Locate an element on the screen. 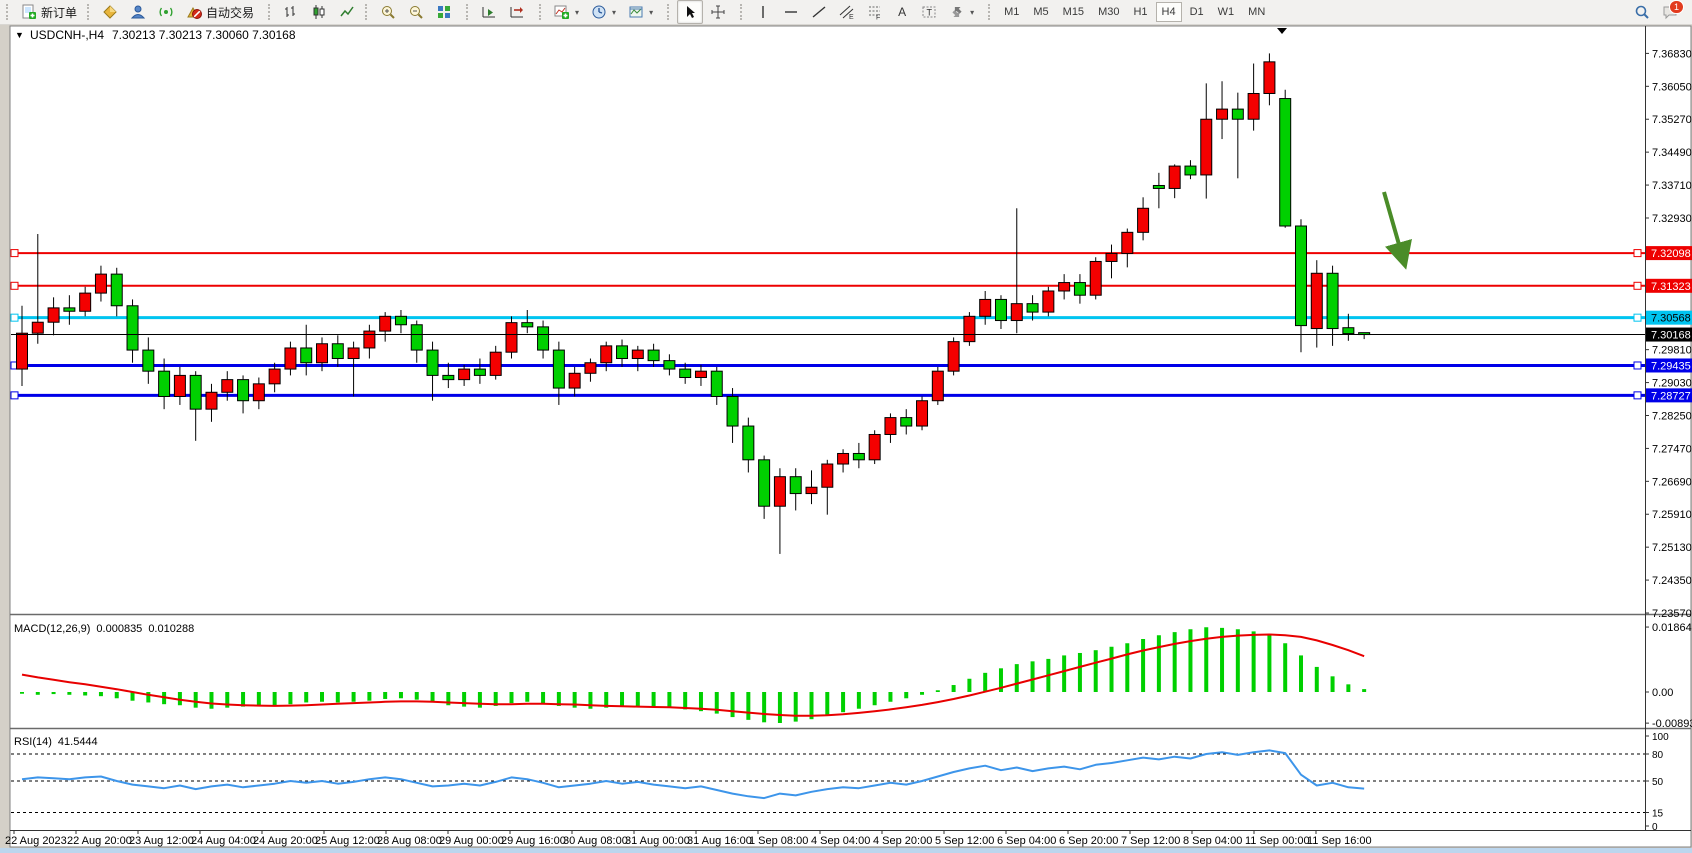  timeframe-button-m5: M5 is located at coordinates (1041, 12).